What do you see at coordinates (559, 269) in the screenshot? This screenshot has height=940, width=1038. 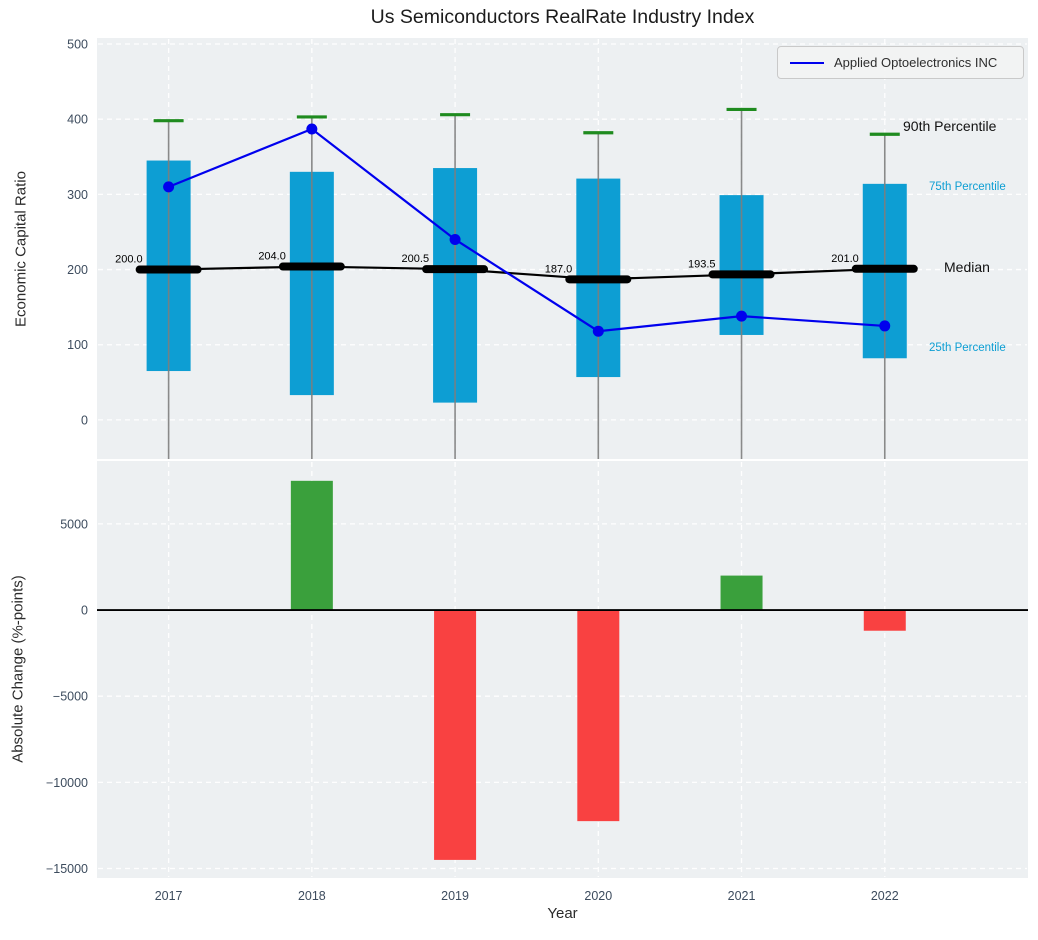 I see `median-value-label: 187.0` at bounding box center [559, 269].